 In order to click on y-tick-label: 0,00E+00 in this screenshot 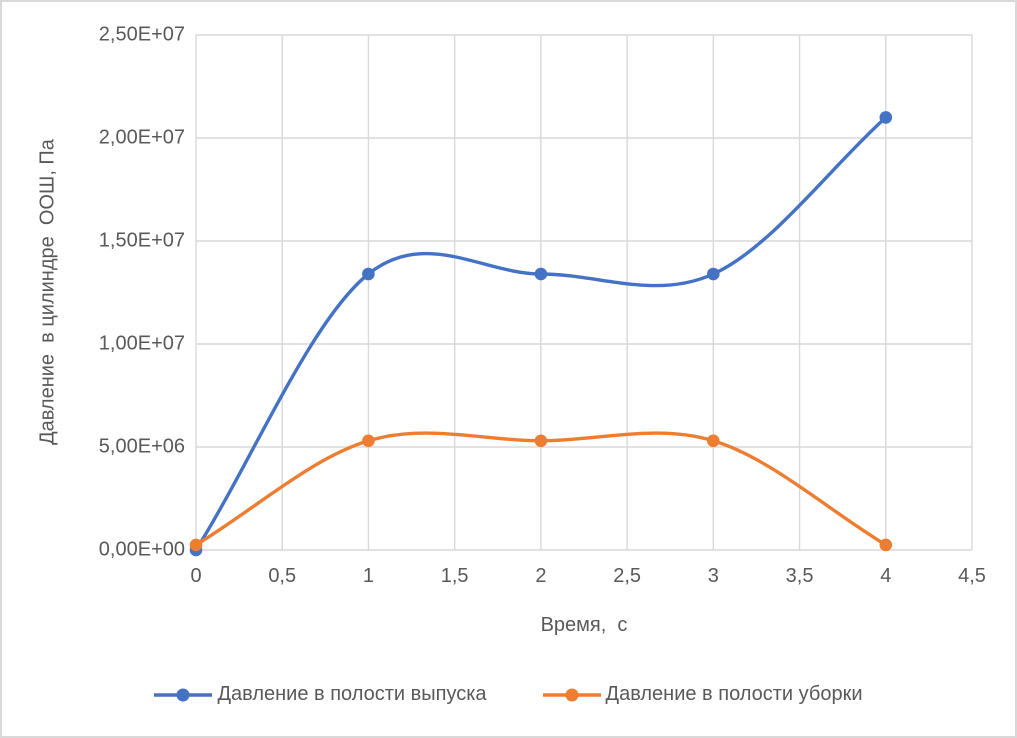, I will do `click(141, 549)`.